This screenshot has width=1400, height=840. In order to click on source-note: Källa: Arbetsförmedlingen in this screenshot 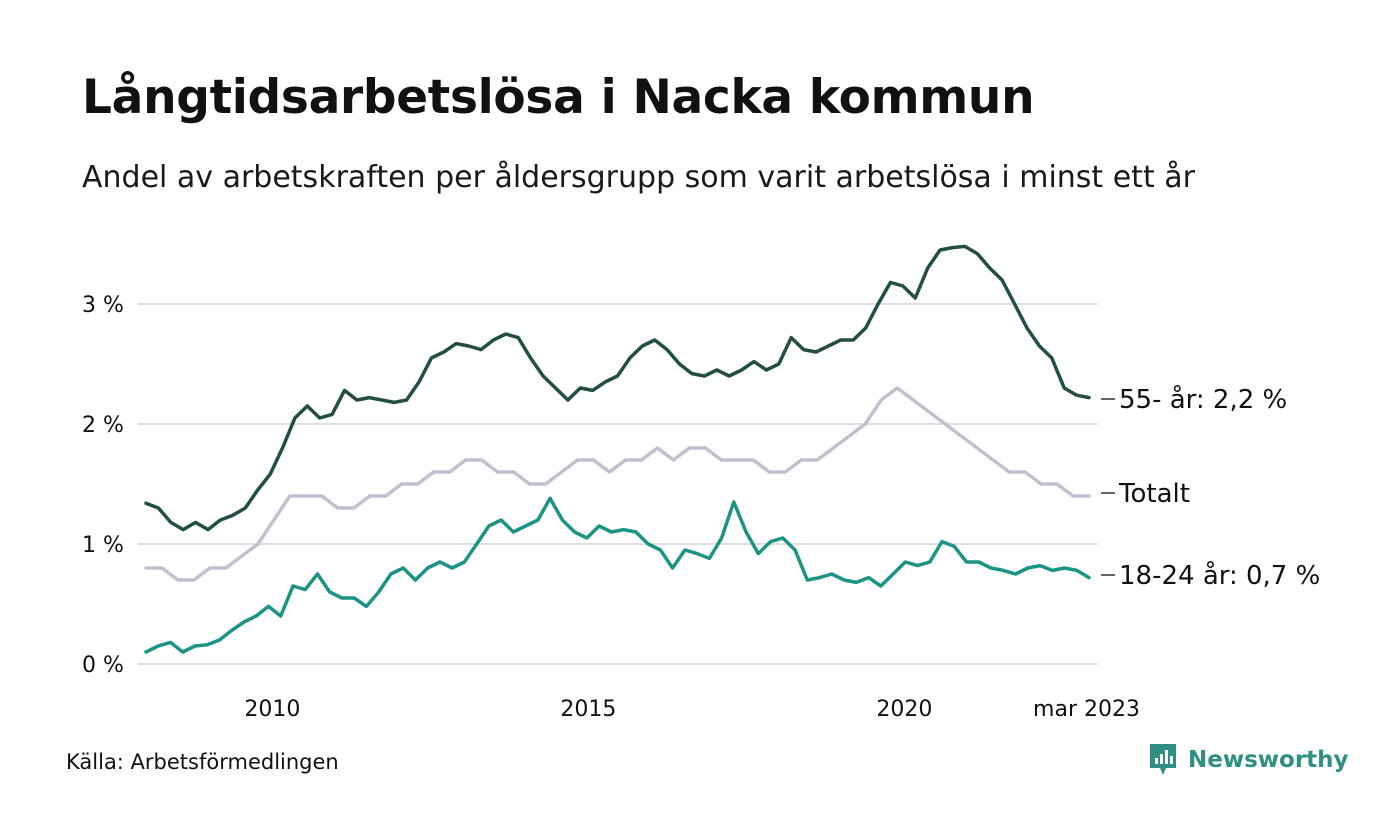, I will do `click(202, 762)`.